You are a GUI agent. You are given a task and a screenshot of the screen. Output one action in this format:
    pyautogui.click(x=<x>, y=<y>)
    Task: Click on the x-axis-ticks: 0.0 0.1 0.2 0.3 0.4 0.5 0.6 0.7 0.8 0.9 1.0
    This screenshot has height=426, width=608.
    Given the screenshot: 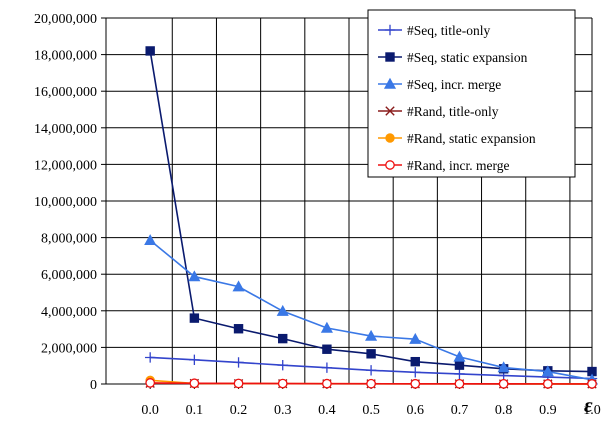 What is the action you would take?
    pyautogui.click(x=371, y=401)
    